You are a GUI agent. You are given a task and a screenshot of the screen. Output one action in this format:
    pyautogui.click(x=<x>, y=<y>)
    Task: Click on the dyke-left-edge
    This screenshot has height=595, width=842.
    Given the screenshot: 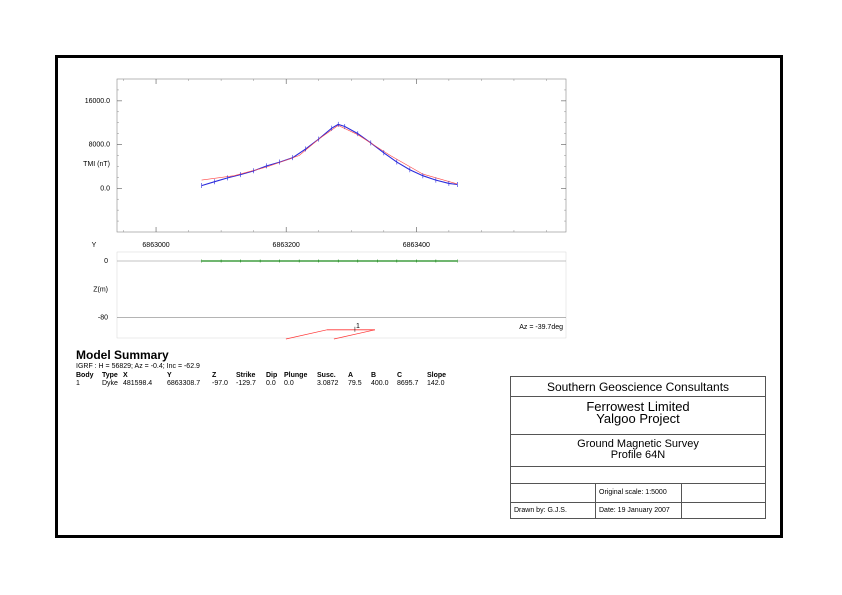 What is the action you would take?
    pyautogui.click(x=306, y=334)
    